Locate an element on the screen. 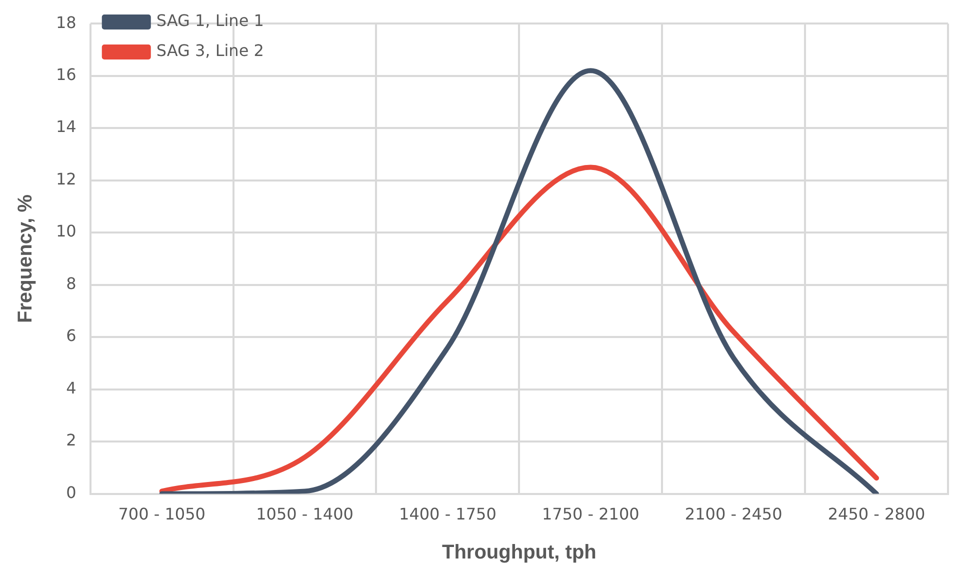 The width and height of the screenshot is (960, 573). y-tick-label: 14 is located at coordinates (66, 126).